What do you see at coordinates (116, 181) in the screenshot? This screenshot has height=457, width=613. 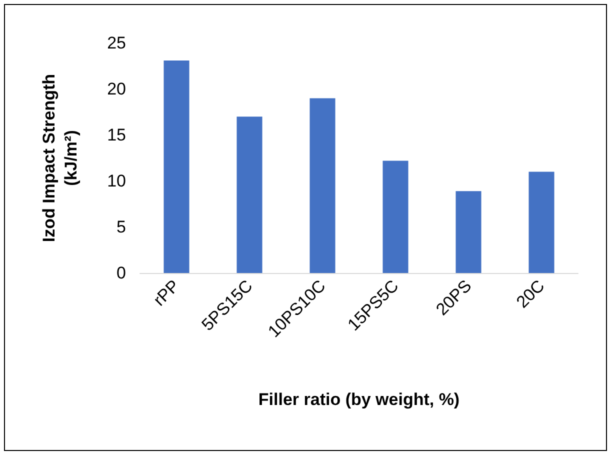 I see `y-tick-label: 10` at bounding box center [116, 181].